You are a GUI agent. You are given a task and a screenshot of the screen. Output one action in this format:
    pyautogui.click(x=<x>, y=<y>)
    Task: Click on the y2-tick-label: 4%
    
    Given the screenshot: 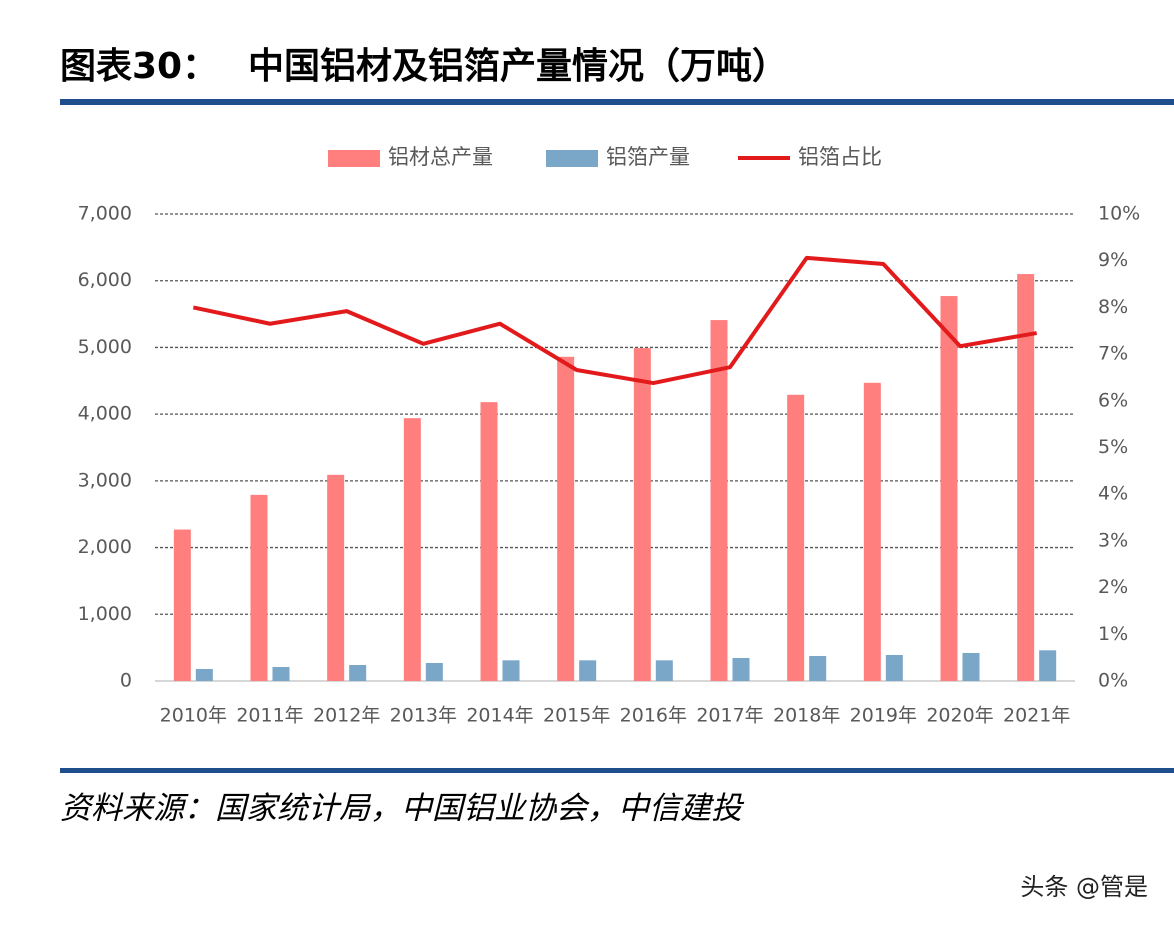 What is the action you would take?
    pyautogui.click(x=1113, y=494)
    